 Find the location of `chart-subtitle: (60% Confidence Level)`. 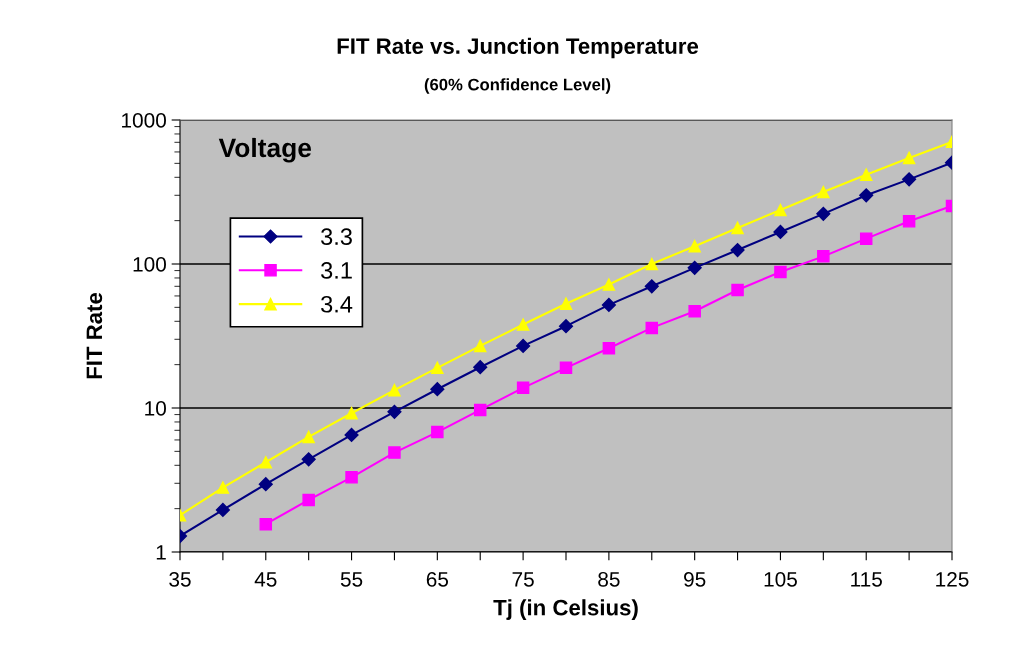

chart-subtitle: (60% Confidence Level) is located at coordinates (517, 86).